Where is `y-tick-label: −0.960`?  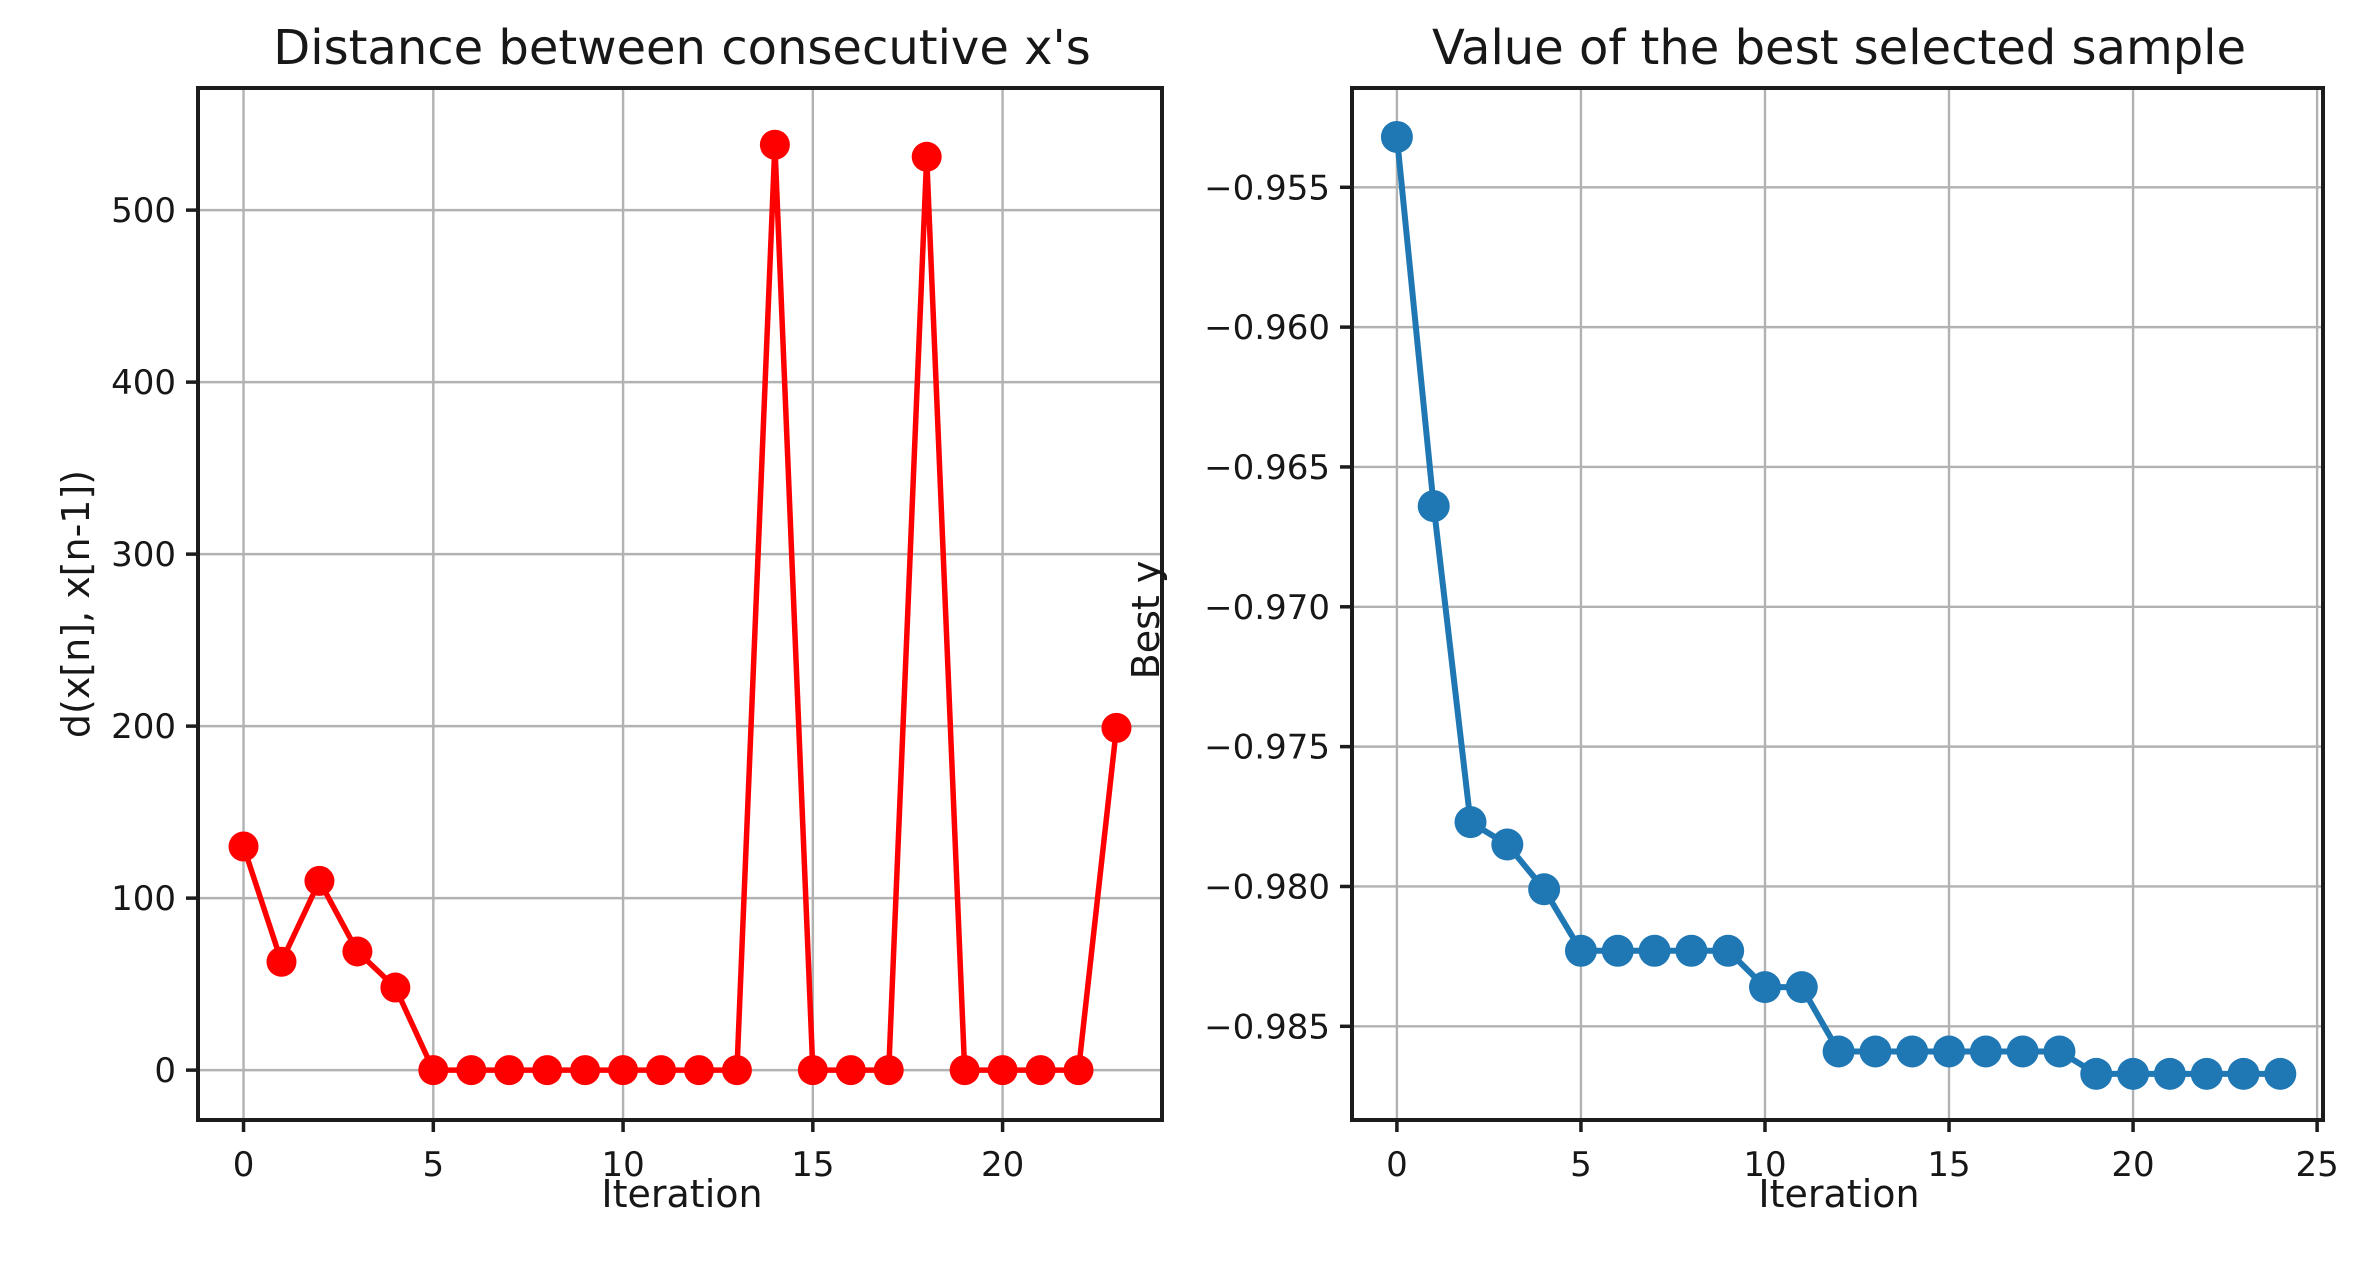
y-tick-label: −0.960 is located at coordinates (1267, 328).